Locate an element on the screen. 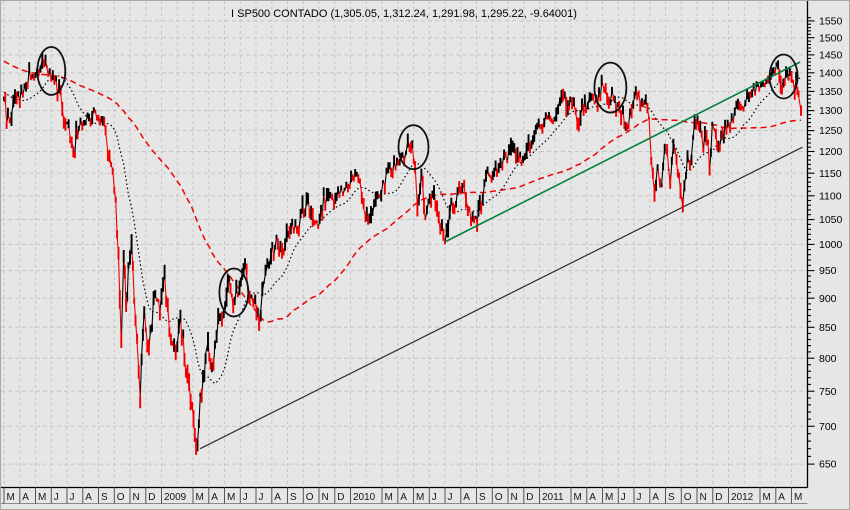 This screenshot has width=850, height=510. trendline-green-rising is located at coordinates (622, 152).